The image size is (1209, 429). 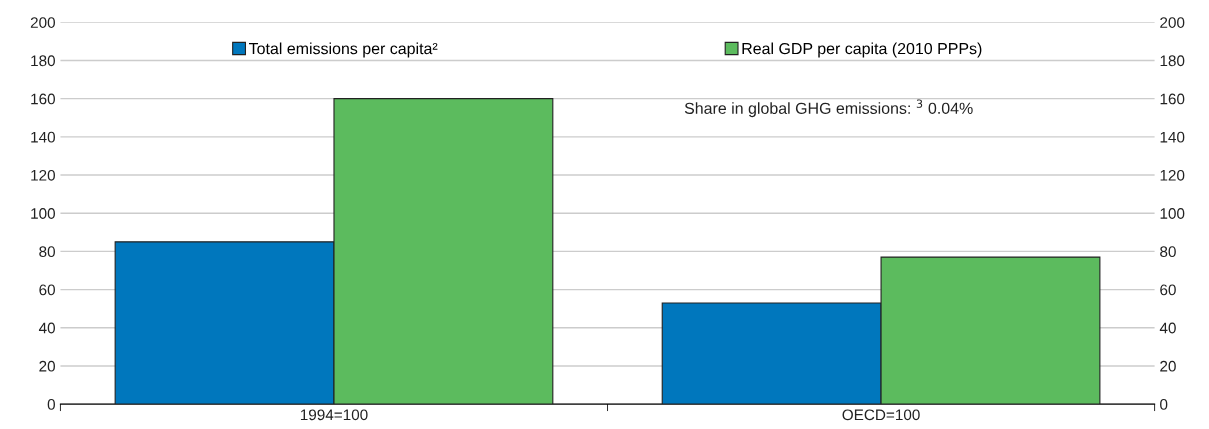 I want to click on y-tick-label: 20, so click(x=47, y=366).